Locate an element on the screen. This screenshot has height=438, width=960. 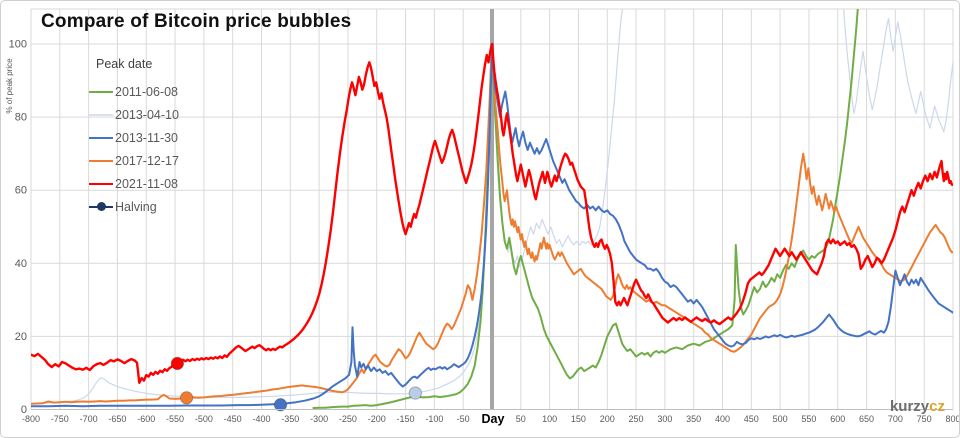
x-tick-label: 600 is located at coordinates (837, 419).